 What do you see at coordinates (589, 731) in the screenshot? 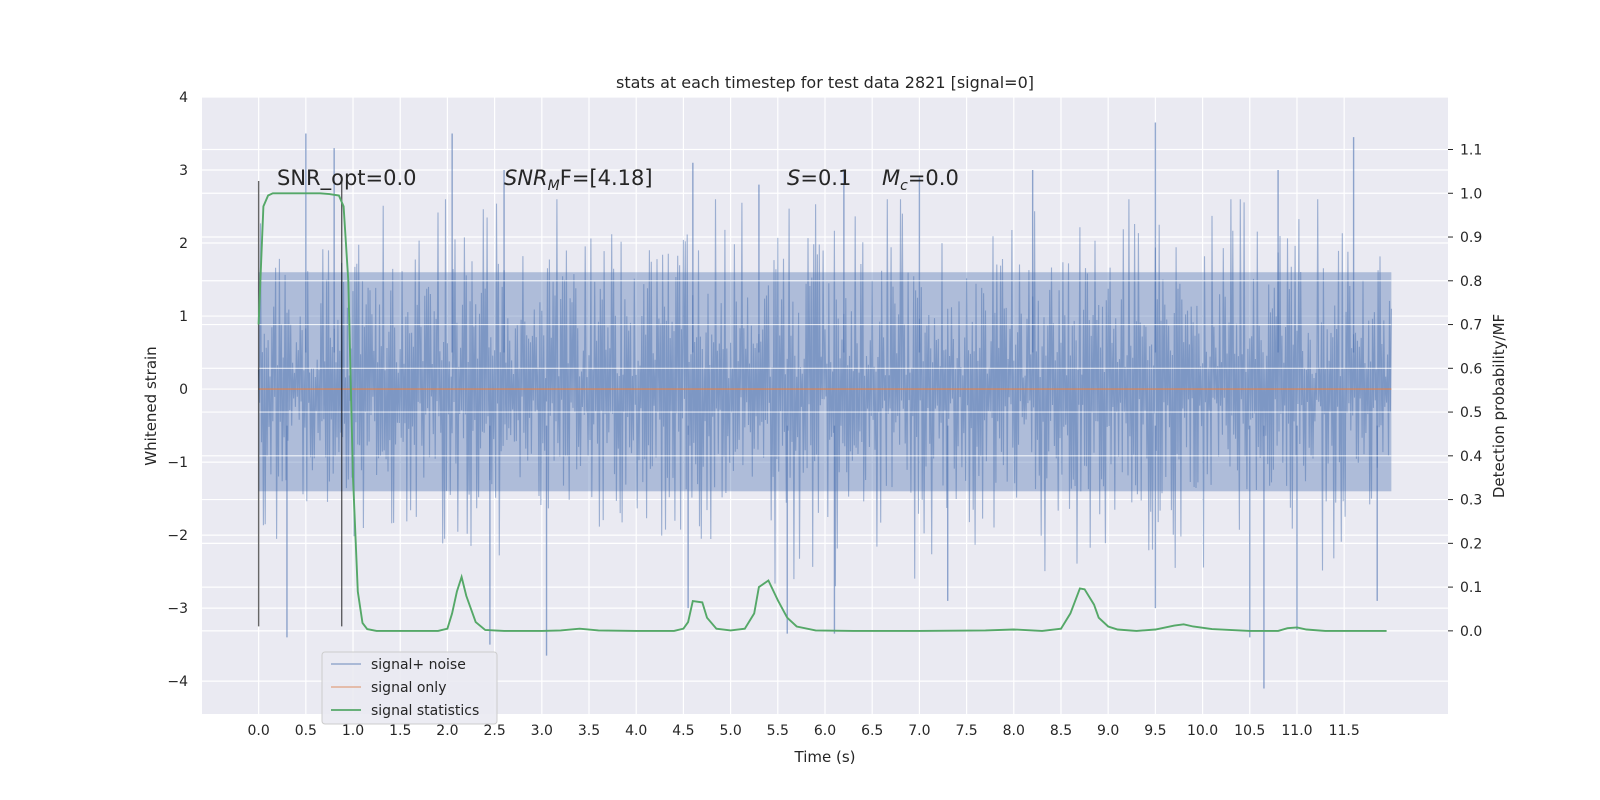
I see `x-tick-label-7: 3.5` at bounding box center [589, 731].